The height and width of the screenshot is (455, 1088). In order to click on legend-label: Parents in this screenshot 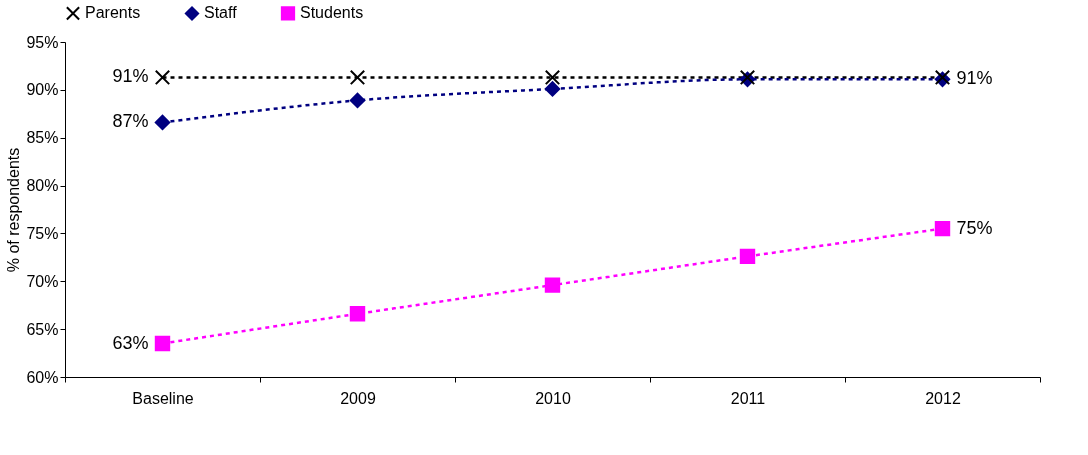, I will do `click(113, 13)`.